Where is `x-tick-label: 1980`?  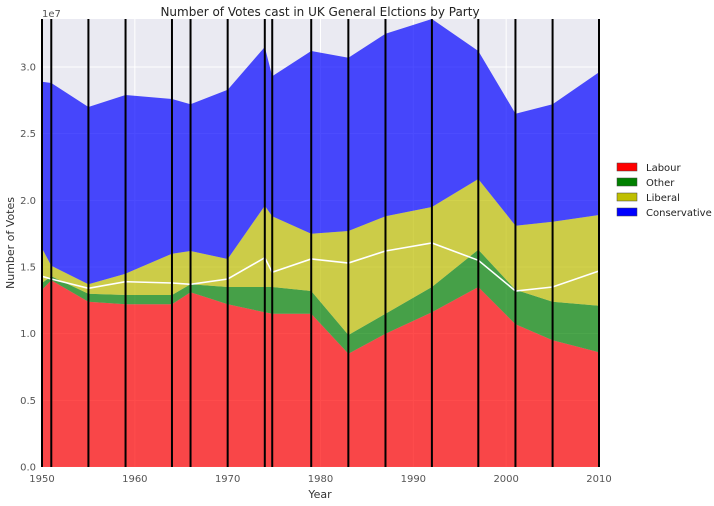 x-tick-label: 1980 is located at coordinates (320, 479).